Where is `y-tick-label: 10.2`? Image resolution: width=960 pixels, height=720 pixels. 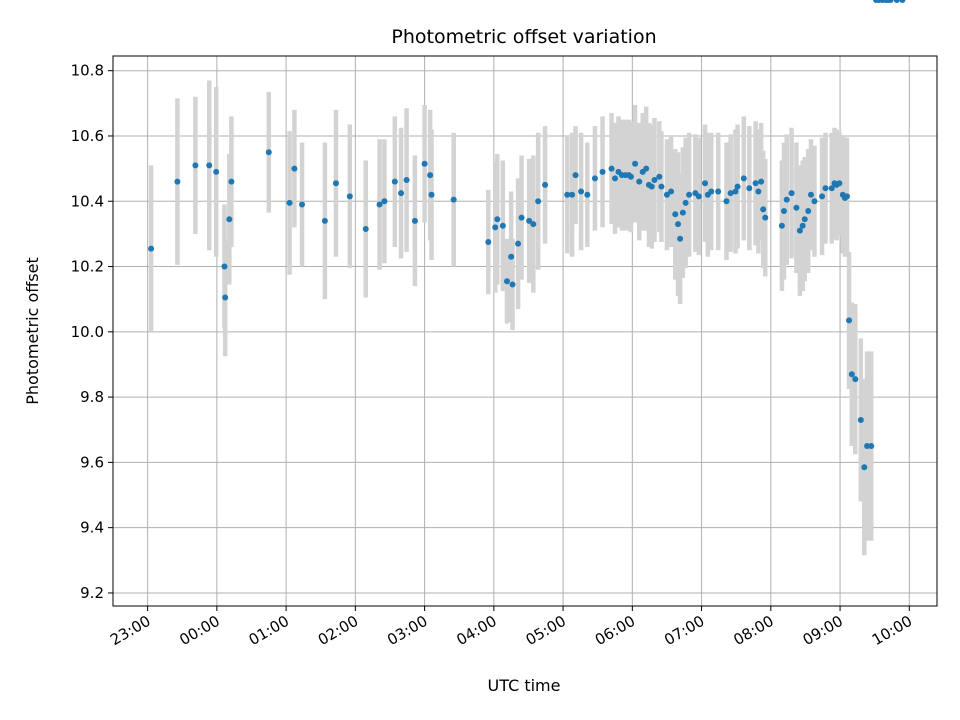 y-tick-label: 10.2 is located at coordinates (87, 267).